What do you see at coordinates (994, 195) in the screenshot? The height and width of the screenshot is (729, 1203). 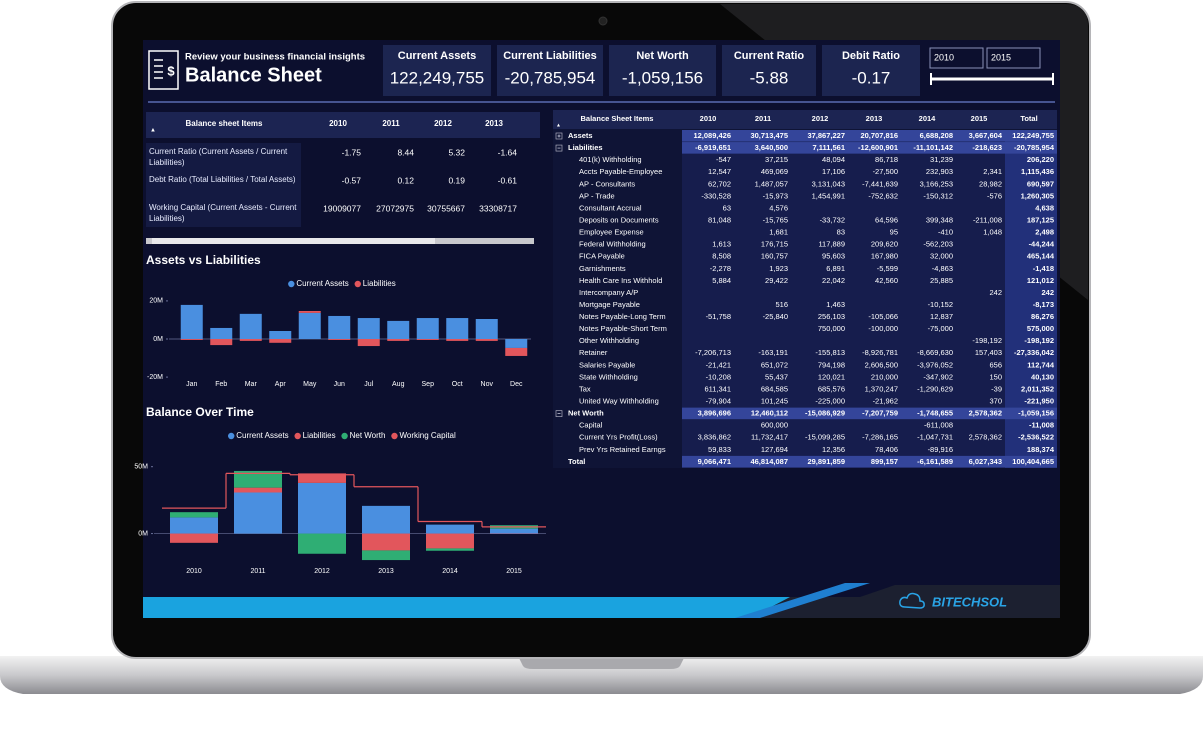 I see `cell: -576` at bounding box center [994, 195].